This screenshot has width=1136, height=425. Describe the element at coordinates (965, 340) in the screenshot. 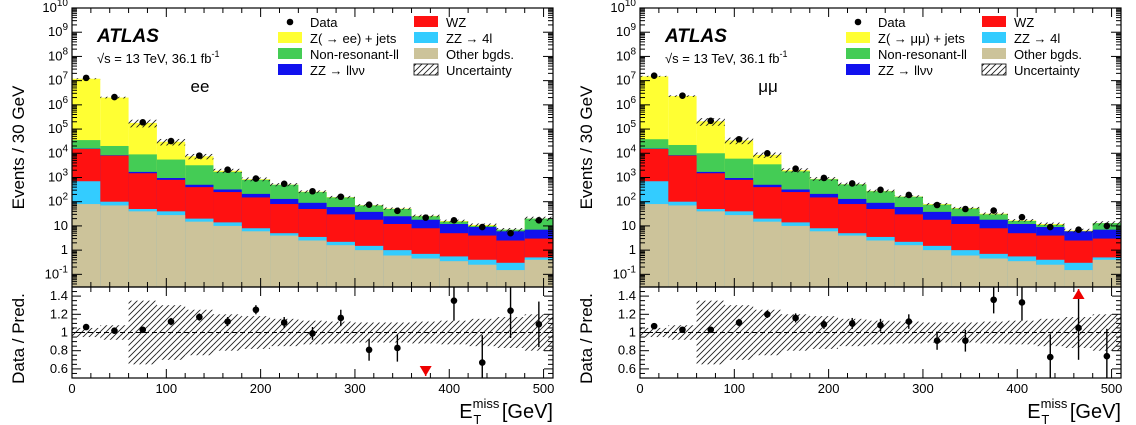

I see `ratio-point-bin11` at that location.